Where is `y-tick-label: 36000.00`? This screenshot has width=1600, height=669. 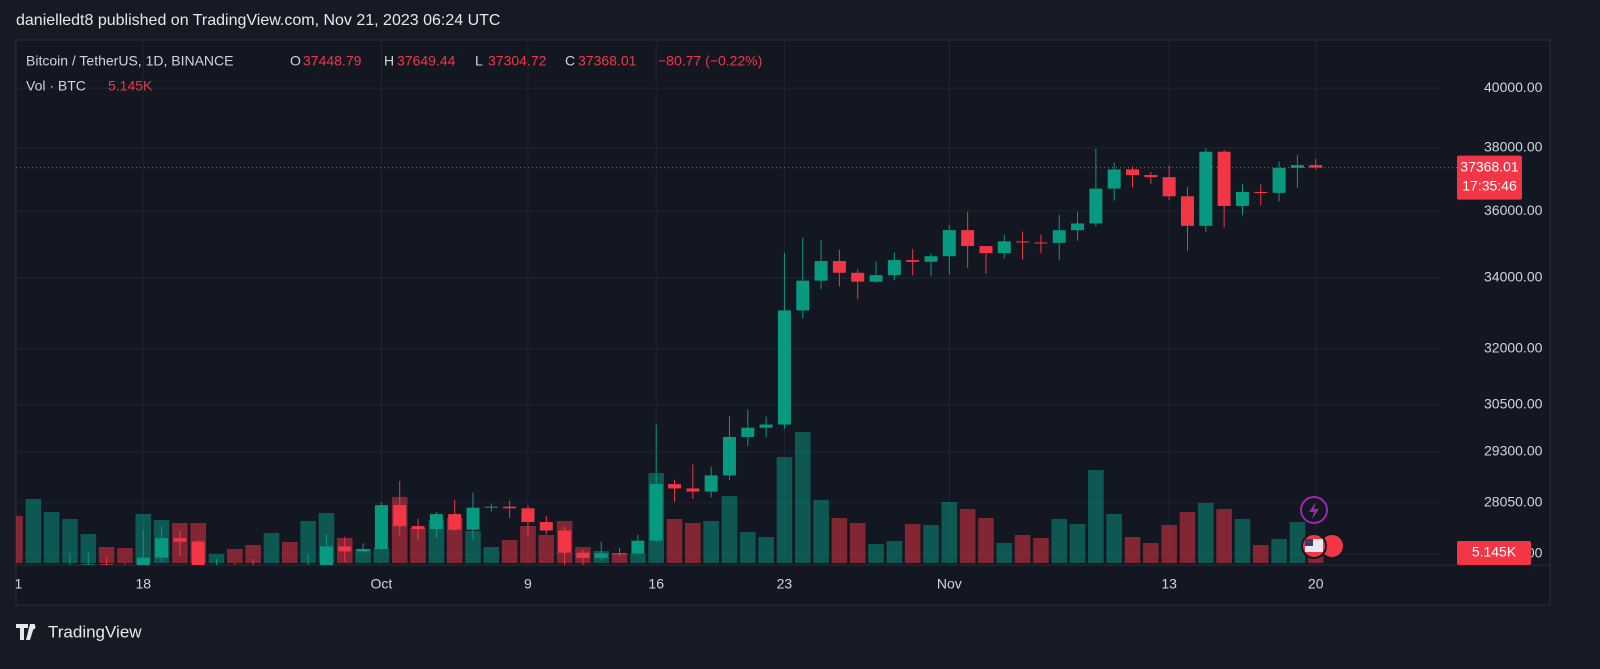
y-tick-label: 36000.00 is located at coordinates (1513, 210).